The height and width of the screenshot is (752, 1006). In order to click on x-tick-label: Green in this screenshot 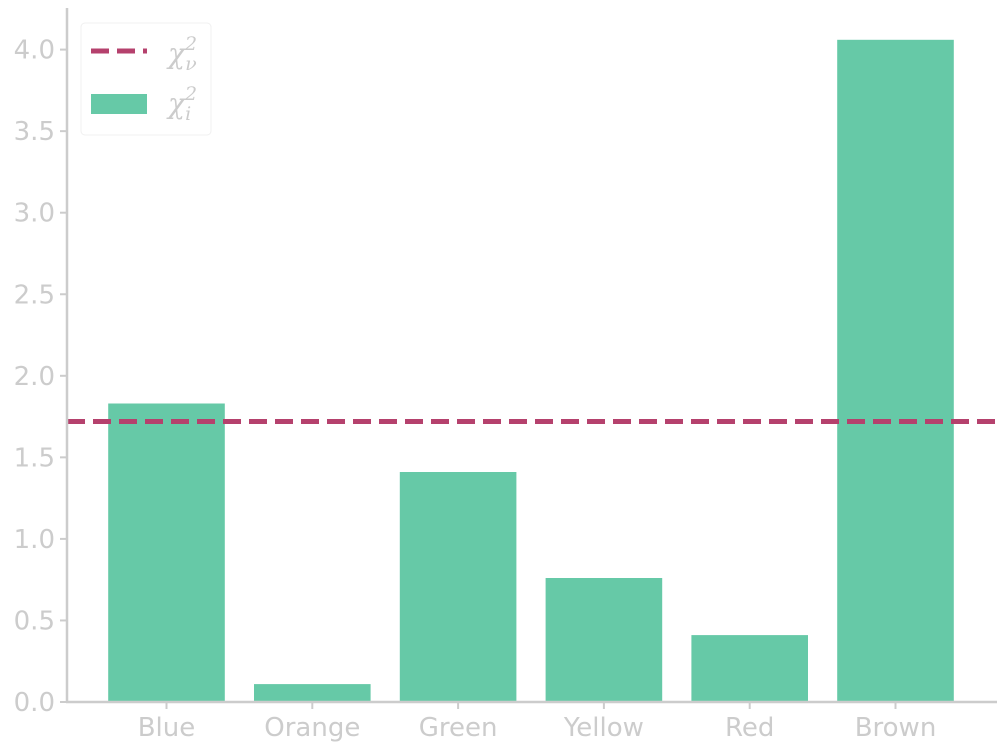, I will do `click(458, 728)`.